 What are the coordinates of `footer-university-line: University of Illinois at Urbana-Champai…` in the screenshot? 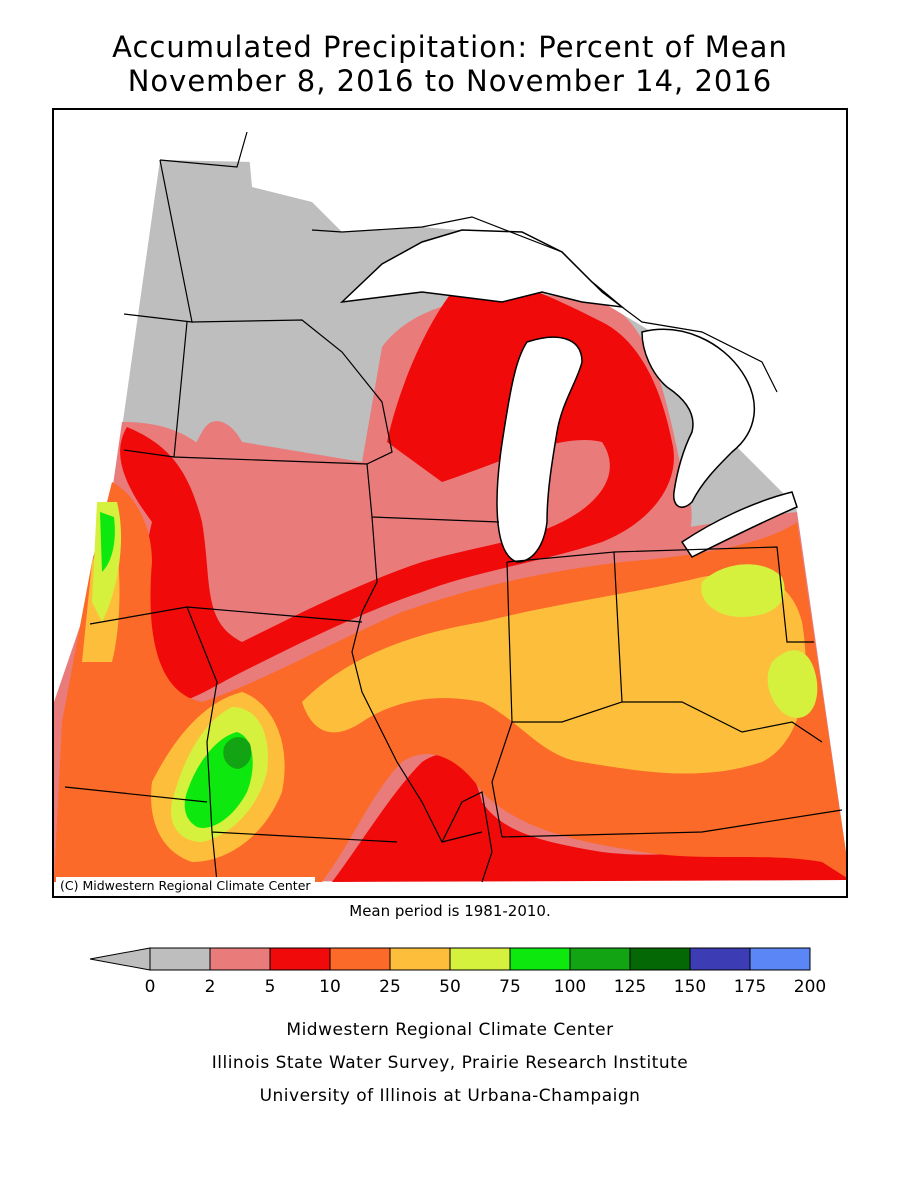 It's located at (450, 1096).